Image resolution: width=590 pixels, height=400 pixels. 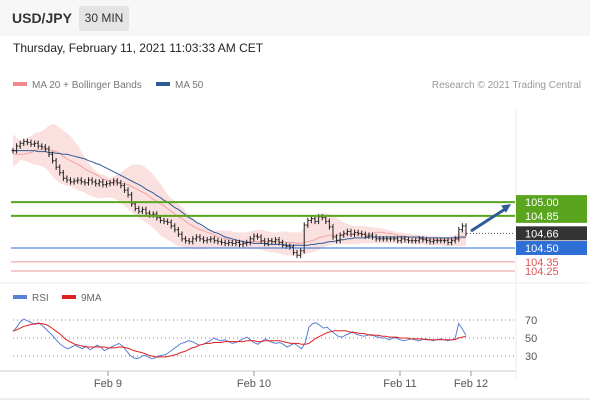 I want to click on legend-item-ma50: MA 50, so click(x=179, y=85).